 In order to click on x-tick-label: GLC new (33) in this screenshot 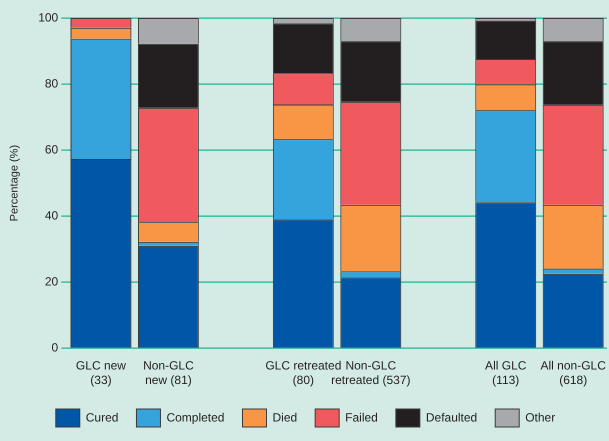, I will do `click(101, 373)`.